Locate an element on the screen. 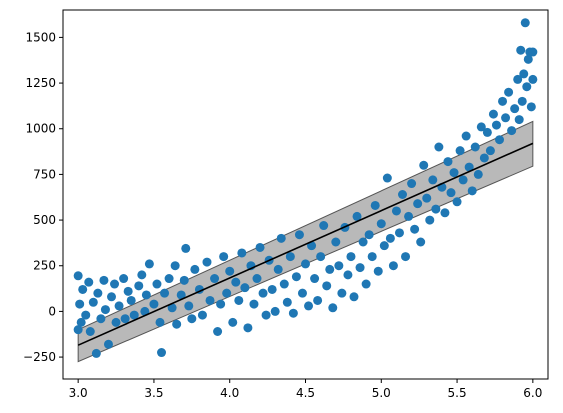  y-tick-label-6: 1250 is located at coordinates (40, 83).